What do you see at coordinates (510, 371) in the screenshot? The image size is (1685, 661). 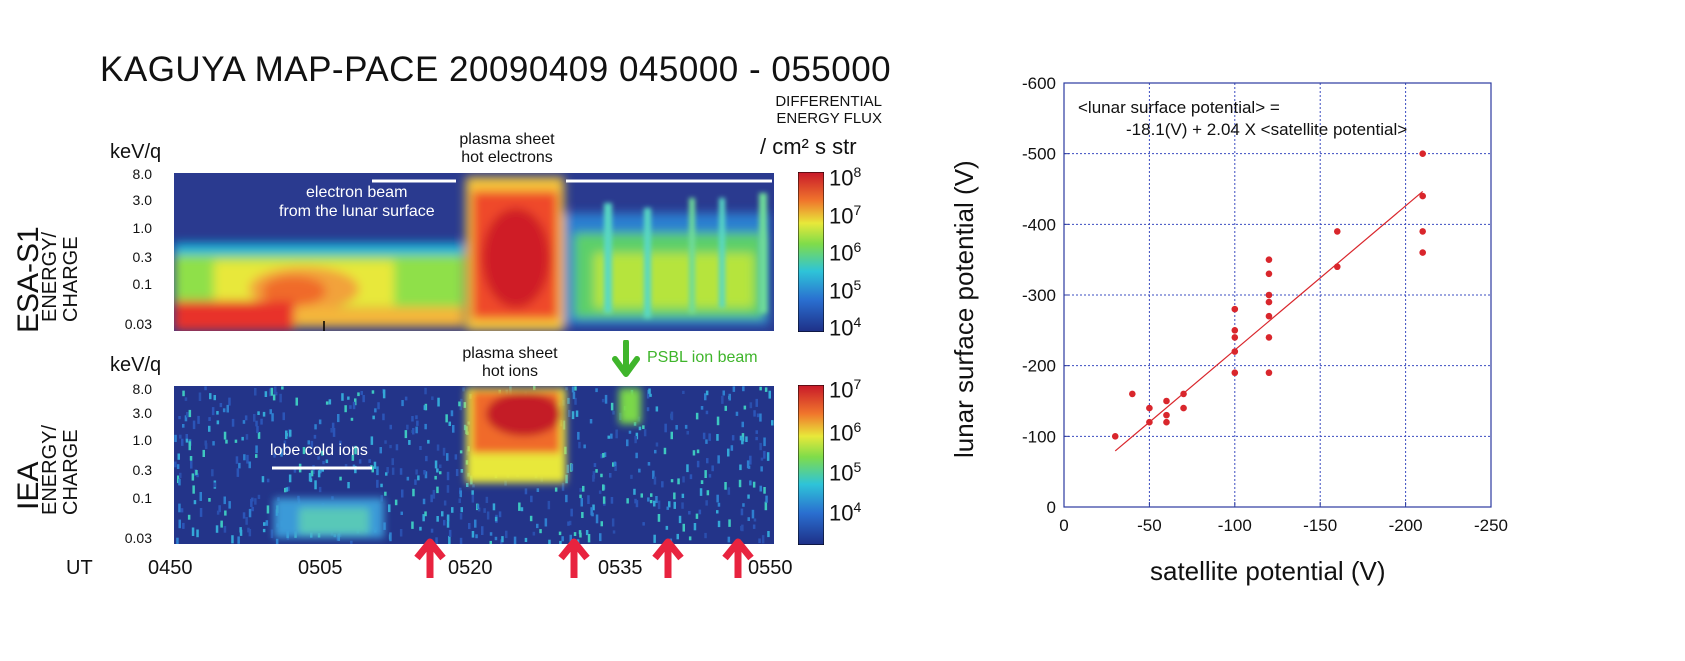 I see `iea-annotation-line-2: hot ions` at bounding box center [510, 371].